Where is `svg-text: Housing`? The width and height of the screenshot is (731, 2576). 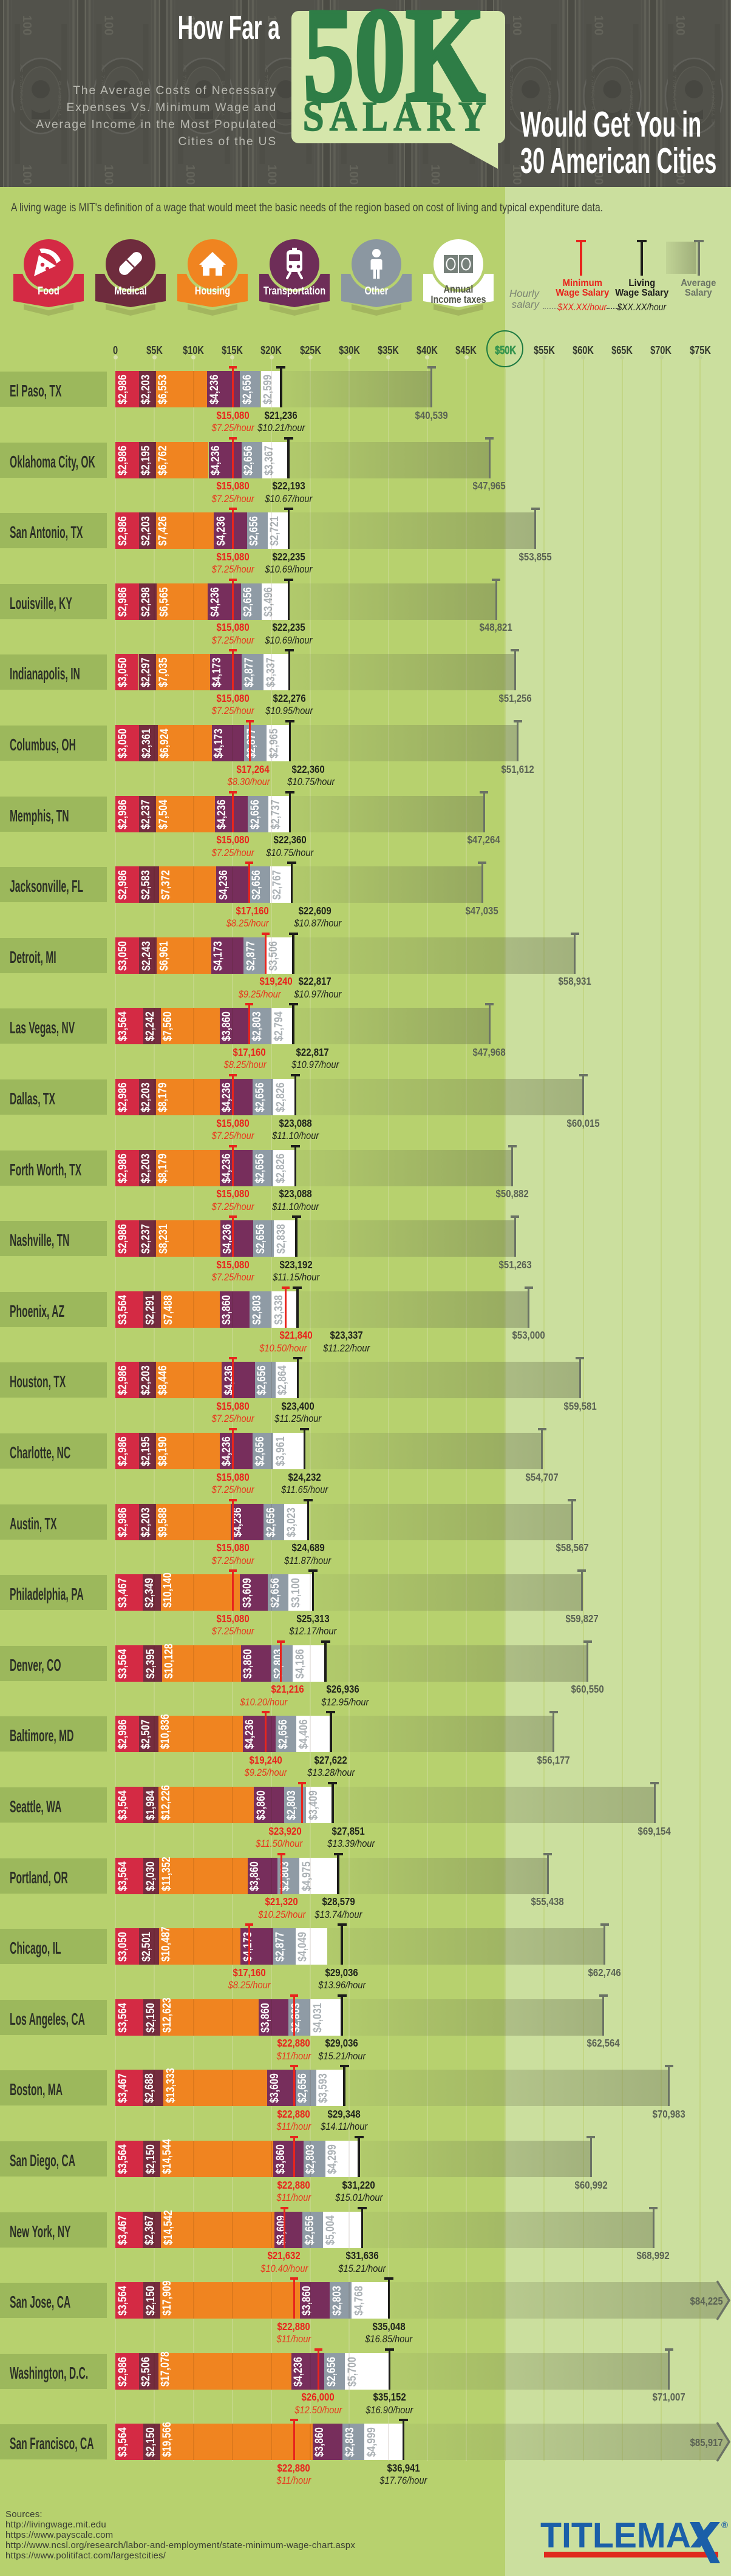
svg-text: Housing is located at coordinates (212, 290).